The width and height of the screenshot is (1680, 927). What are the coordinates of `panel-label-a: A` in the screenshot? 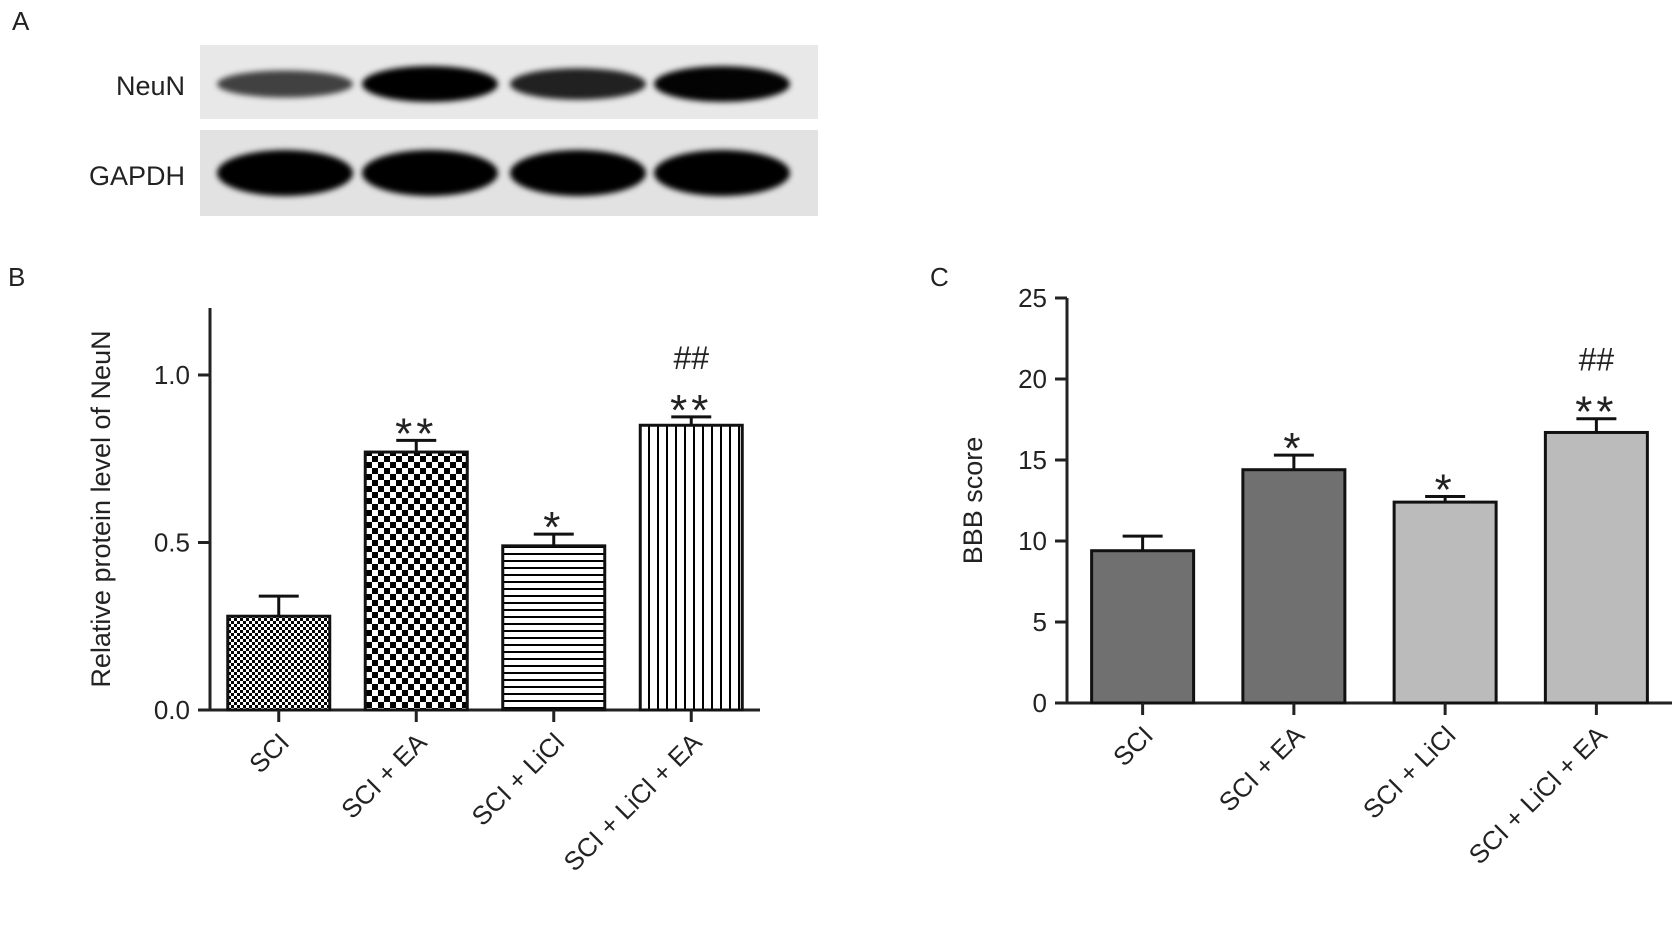 It's located at (21, 21).